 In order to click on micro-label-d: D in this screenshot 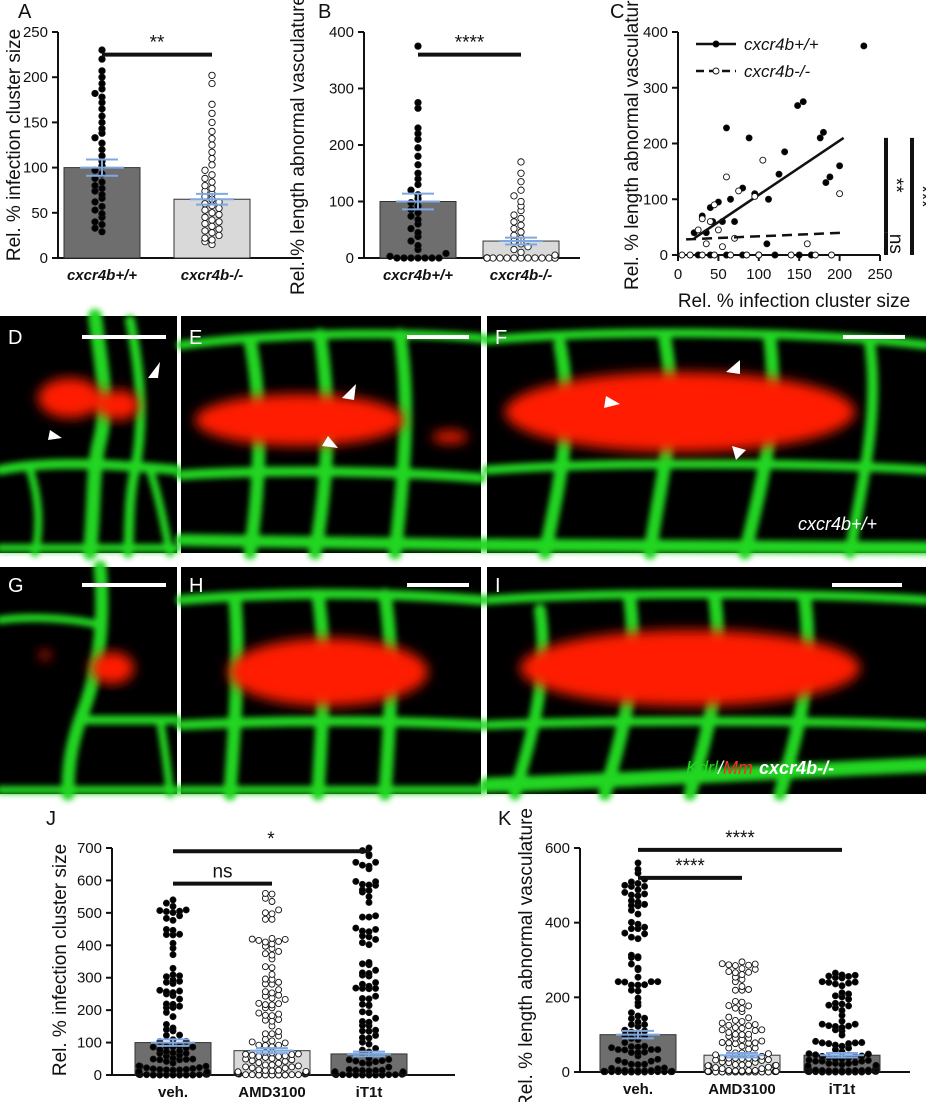, I will do `click(15, 338)`.